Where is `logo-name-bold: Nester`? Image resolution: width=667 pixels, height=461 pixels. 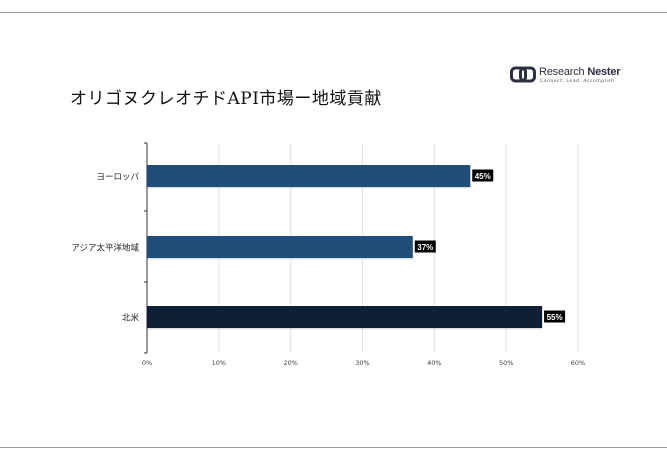 logo-name-bold: Nester is located at coordinates (604, 72).